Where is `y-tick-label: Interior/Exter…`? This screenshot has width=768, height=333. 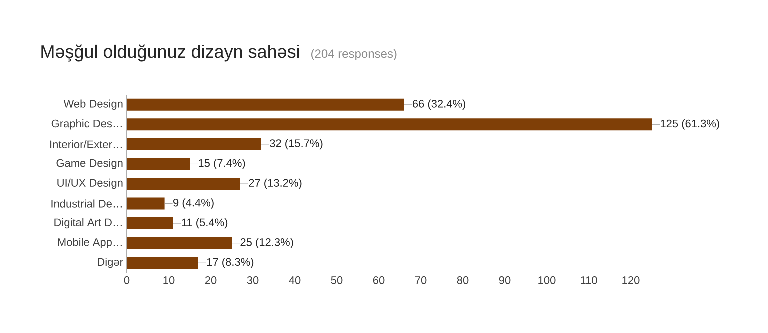
y-tick-label: Interior/Exter… is located at coordinates (86, 144).